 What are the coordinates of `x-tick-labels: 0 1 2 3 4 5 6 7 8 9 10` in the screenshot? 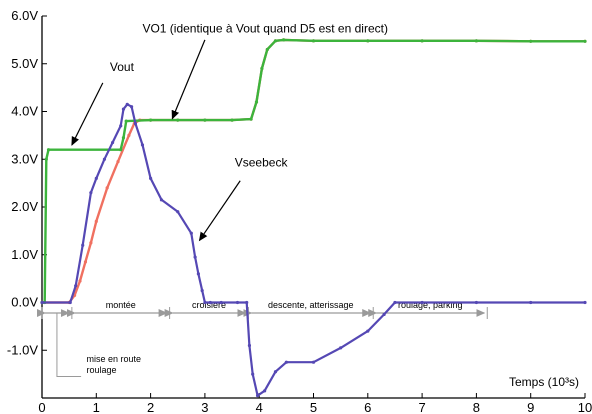 It's located at (315, 403).